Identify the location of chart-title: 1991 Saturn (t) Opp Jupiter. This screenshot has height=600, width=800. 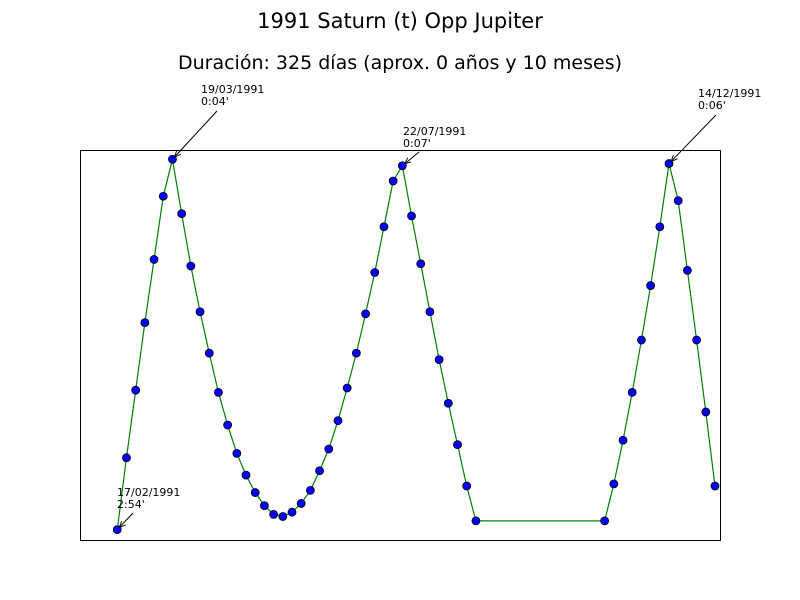
(400, 21).